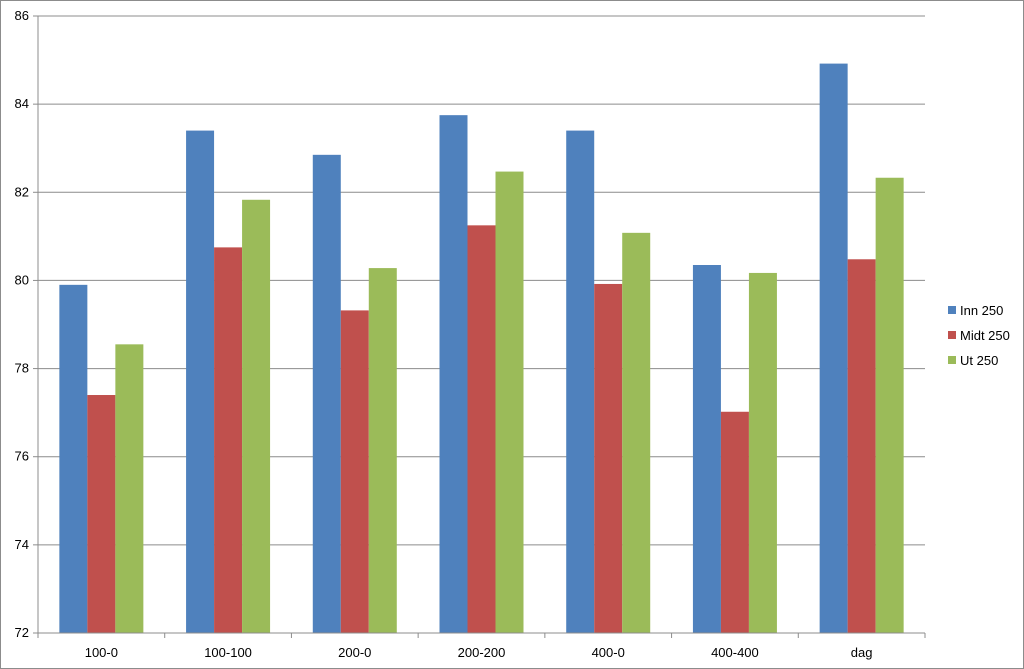 This screenshot has height=669, width=1024. I want to click on y-tick-label: 80, so click(22, 279).